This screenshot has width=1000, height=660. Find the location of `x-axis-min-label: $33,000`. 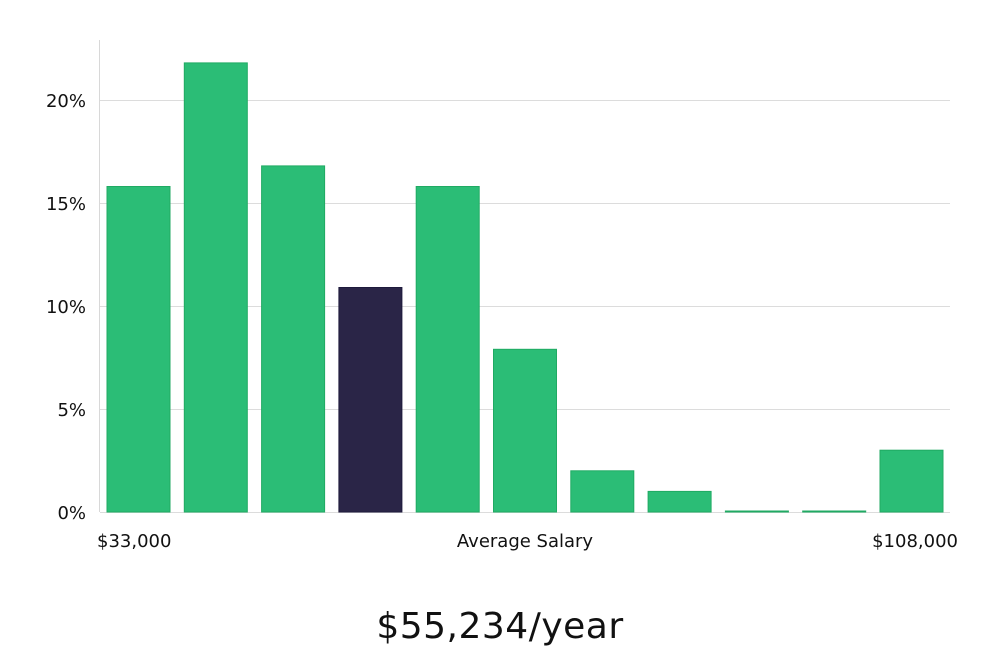

x-axis-min-label: $33,000 is located at coordinates (134, 541).